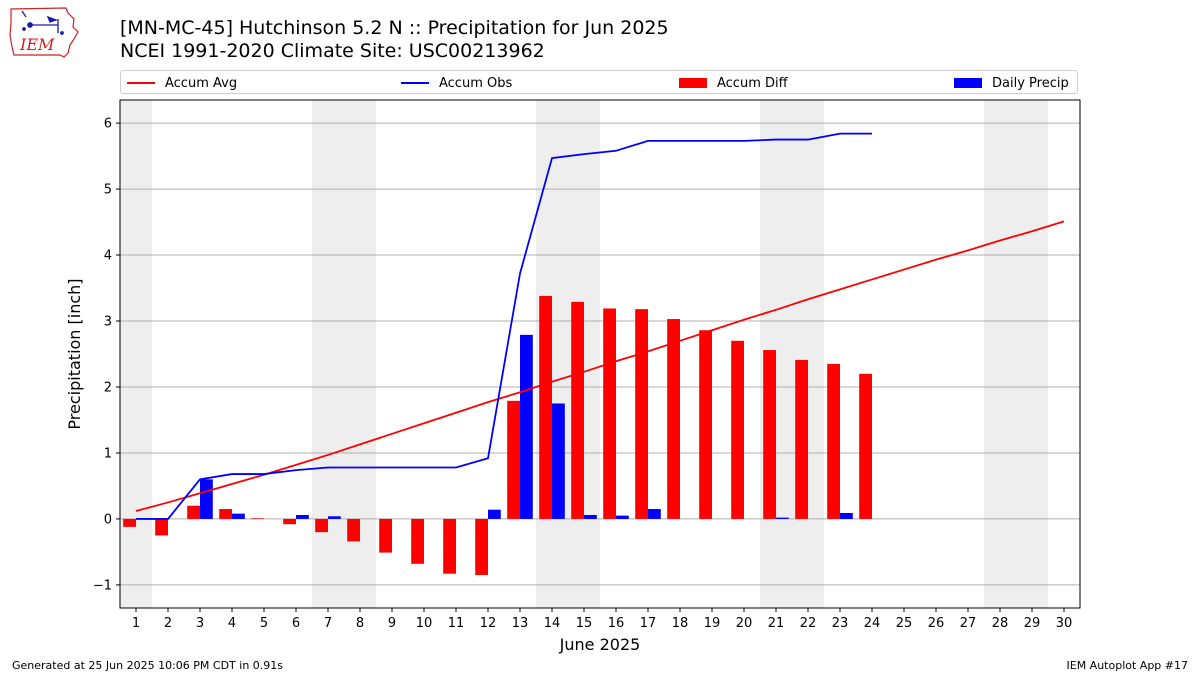  What do you see at coordinates (108, 322) in the screenshot?
I see `y-tick-label: 3` at bounding box center [108, 322].